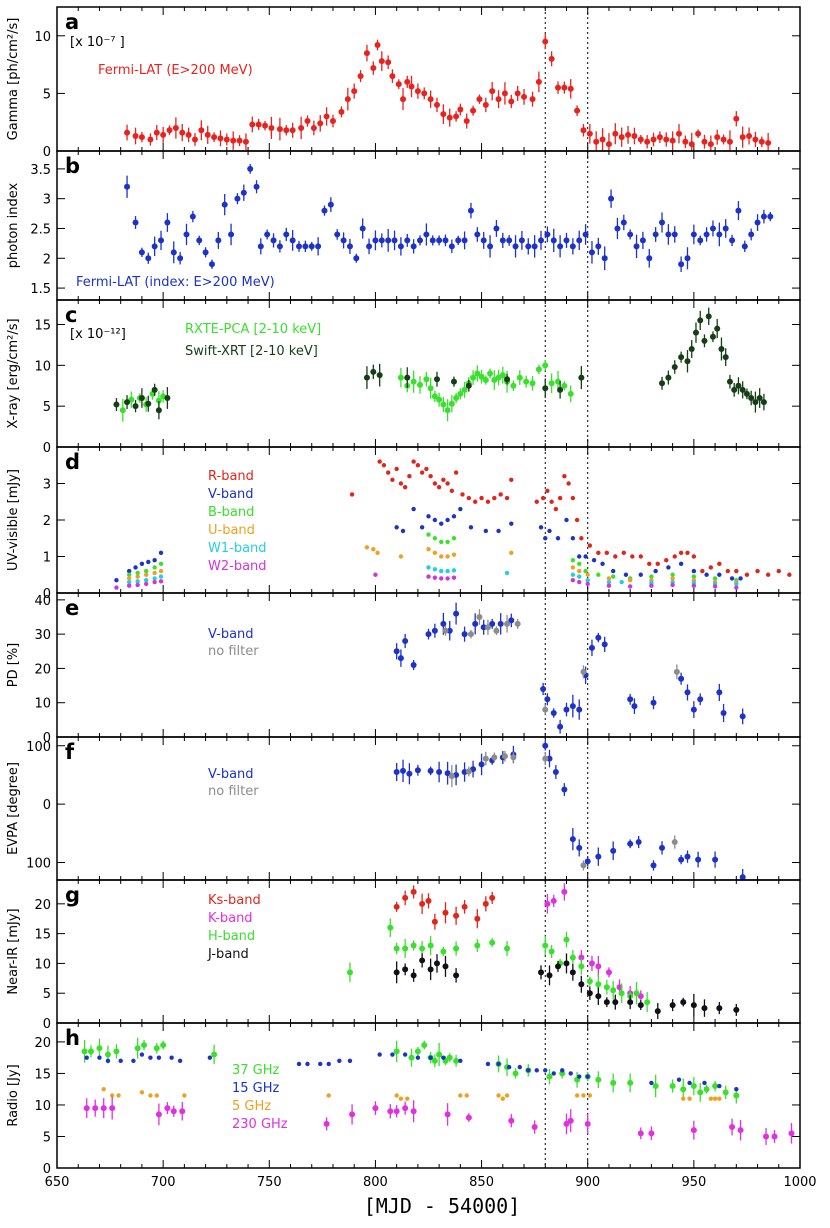 This screenshot has height=1228, width=830. What do you see at coordinates (47, 1024) in the screenshot?
I see `y-tick-label: 0` at bounding box center [47, 1024].